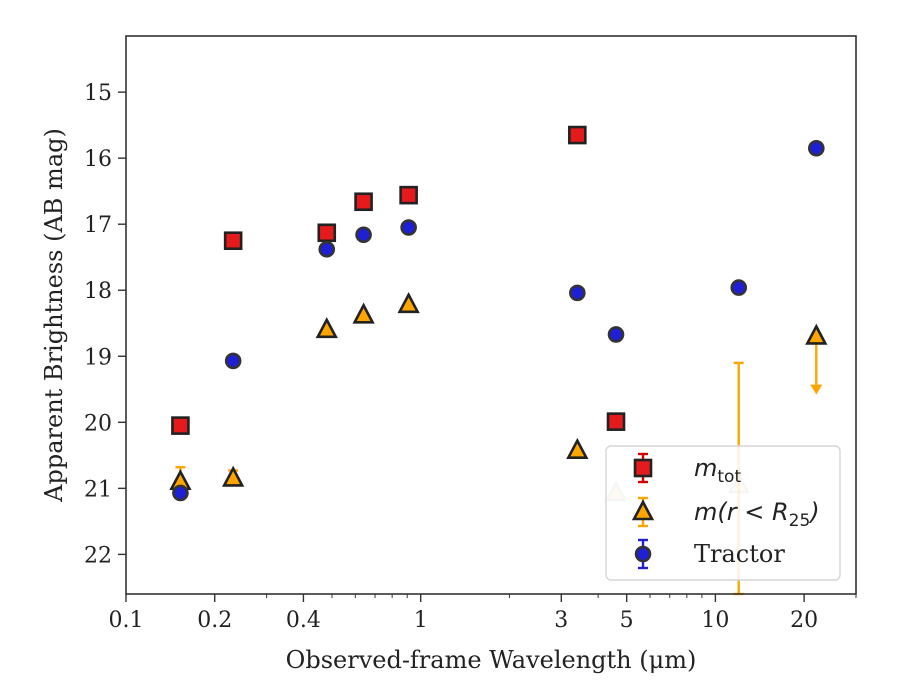 The height and width of the screenshot is (700, 900). What do you see at coordinates (715, 620) in the screenshot?
I see `x-tick-label: 10` at bounding box center [715, 620].